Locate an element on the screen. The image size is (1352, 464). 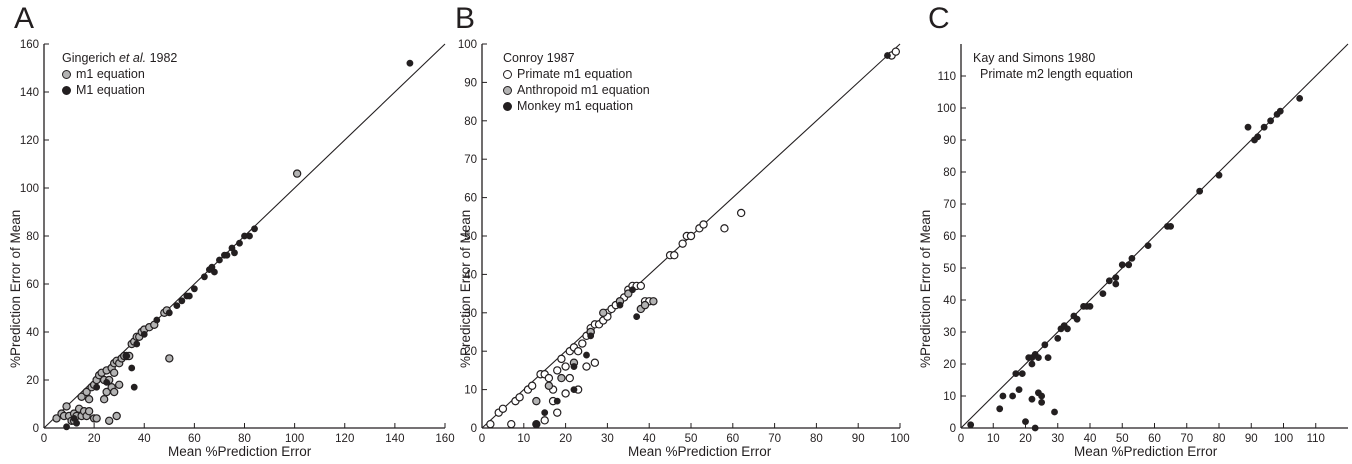
x-tick-label: 0 is located at coordinates (44, 439).